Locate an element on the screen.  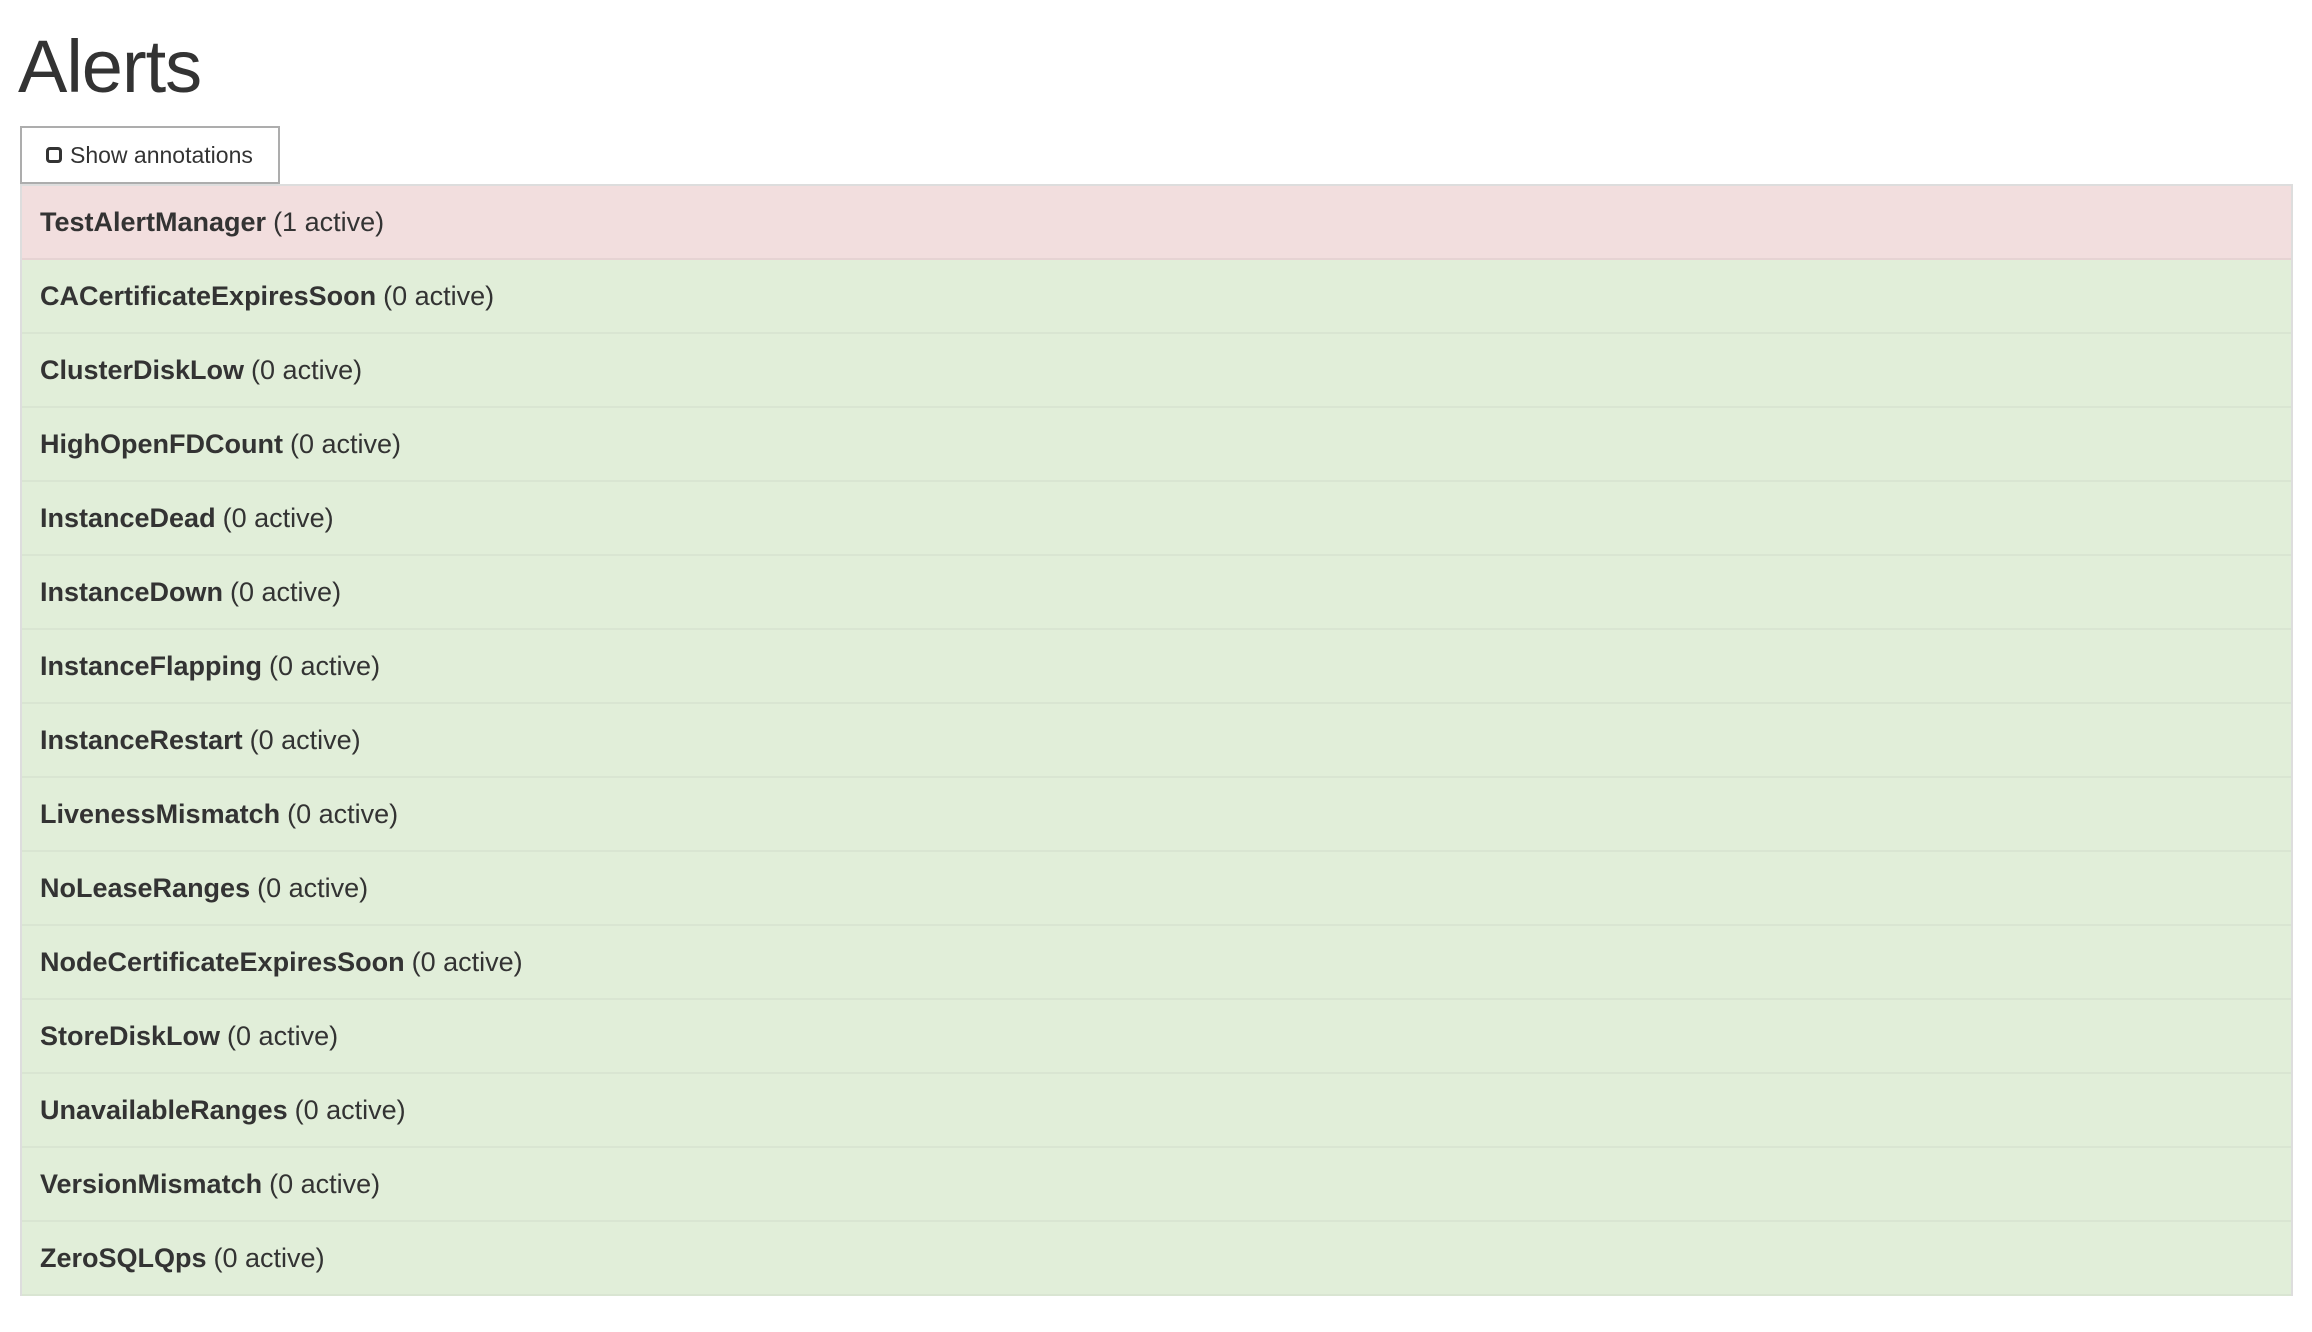
alert-name: CACertificateExpiresSoon is located at coordinates (208, 295).